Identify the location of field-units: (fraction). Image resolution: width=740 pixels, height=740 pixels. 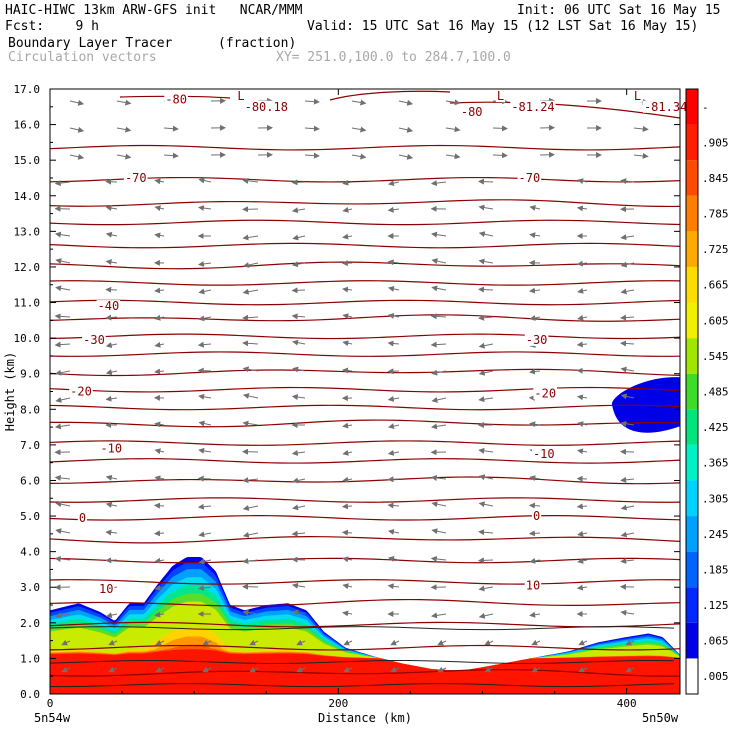
(257, 43).